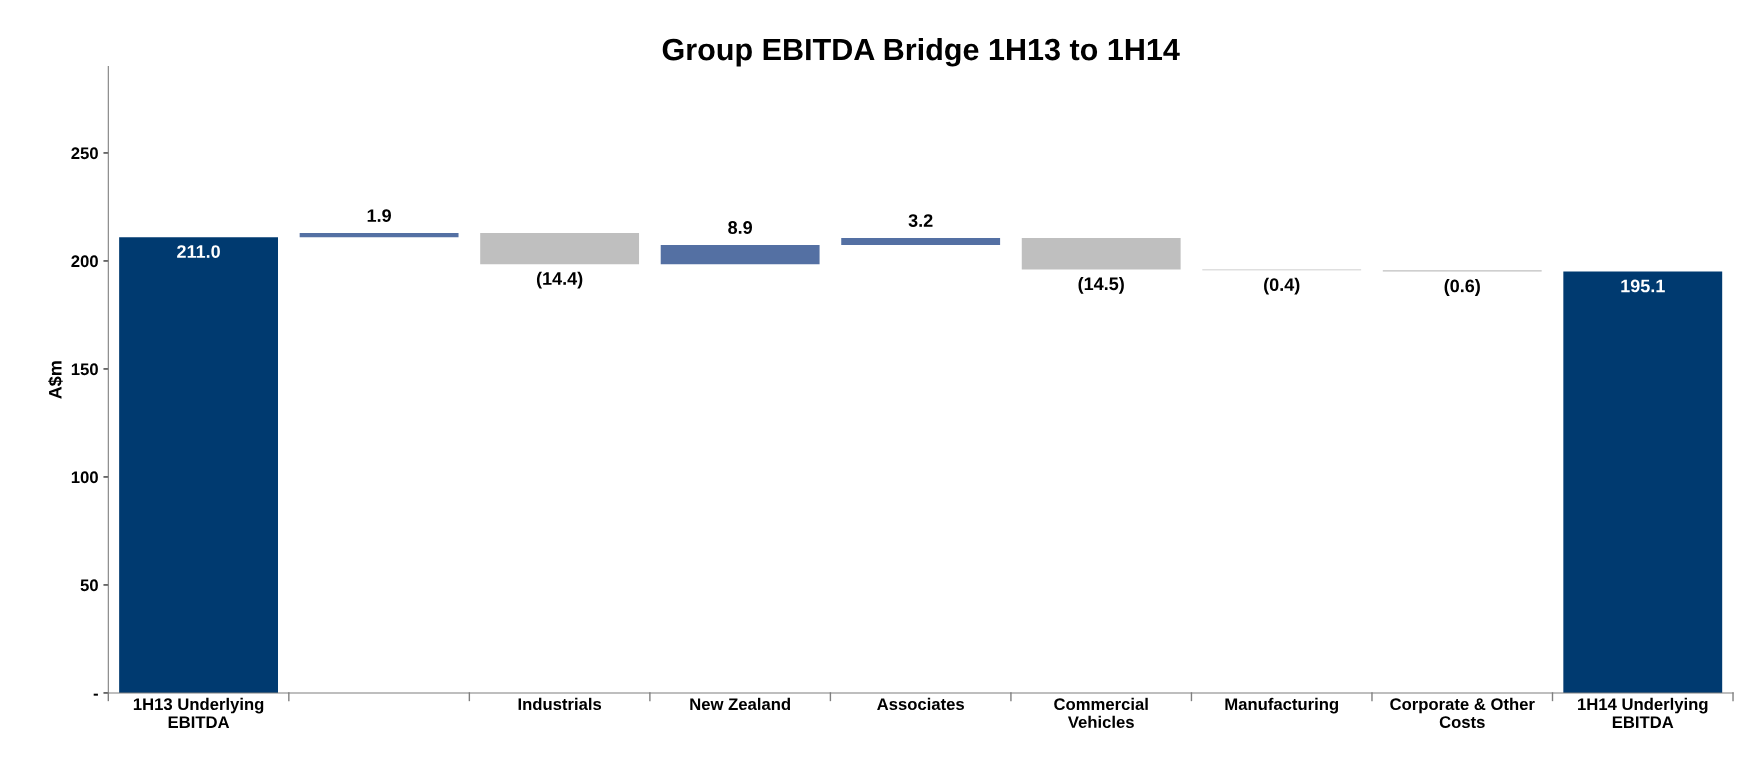 The height and width of the screenshot is (783, 1747). I want to click on y-tick-label: 250, so click(84, 153).